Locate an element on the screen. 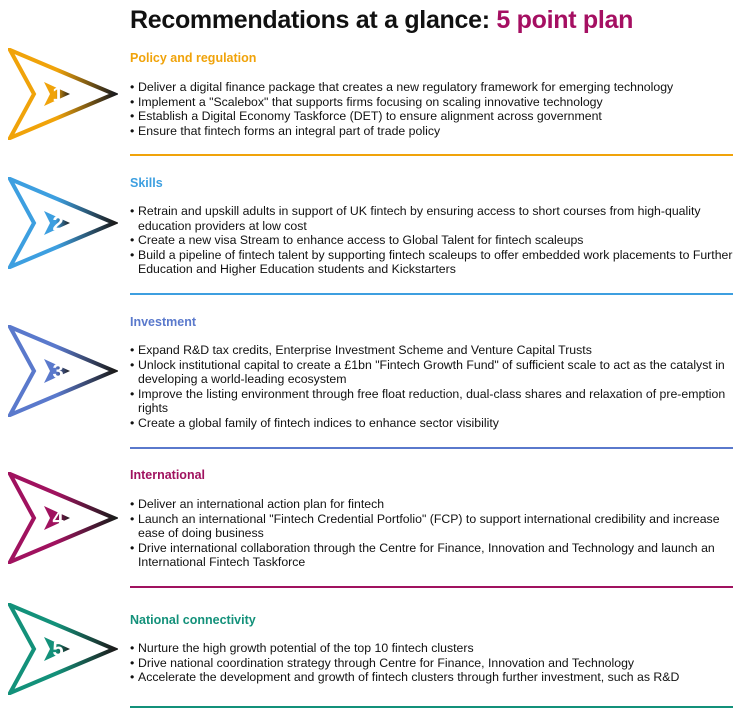 The height and width of the screenshot is (721, 745). chevron-icon-4: 4 is located at coordinates (63, 518).